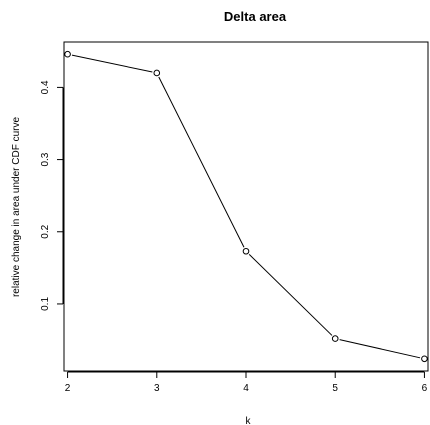 The width and height of the screenshot is (430, 425). What do you see at coordinates (246, 388) in the screenshot?
I see `x-tick-label: 4` at bounding box center [246, 388].